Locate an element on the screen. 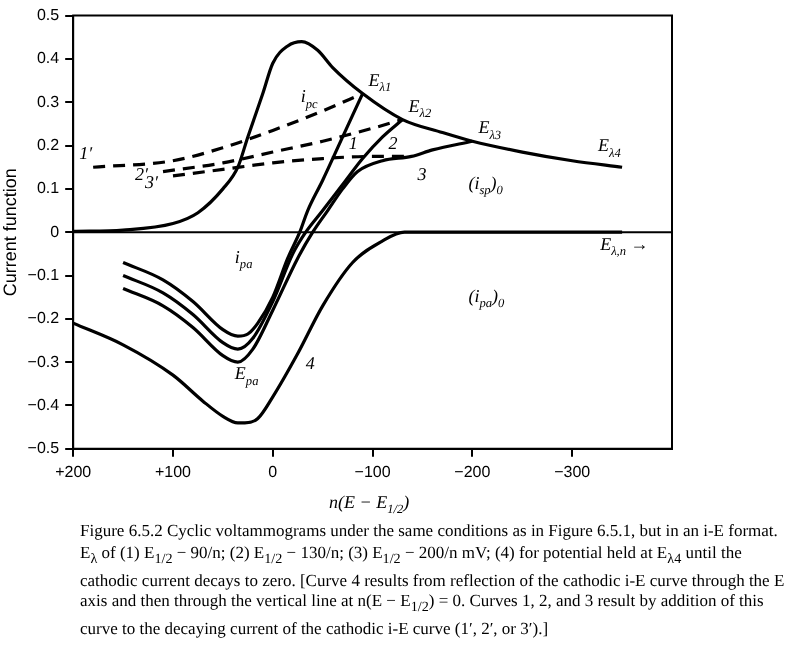  annotation: 4 is located at coordinates (310, 363).